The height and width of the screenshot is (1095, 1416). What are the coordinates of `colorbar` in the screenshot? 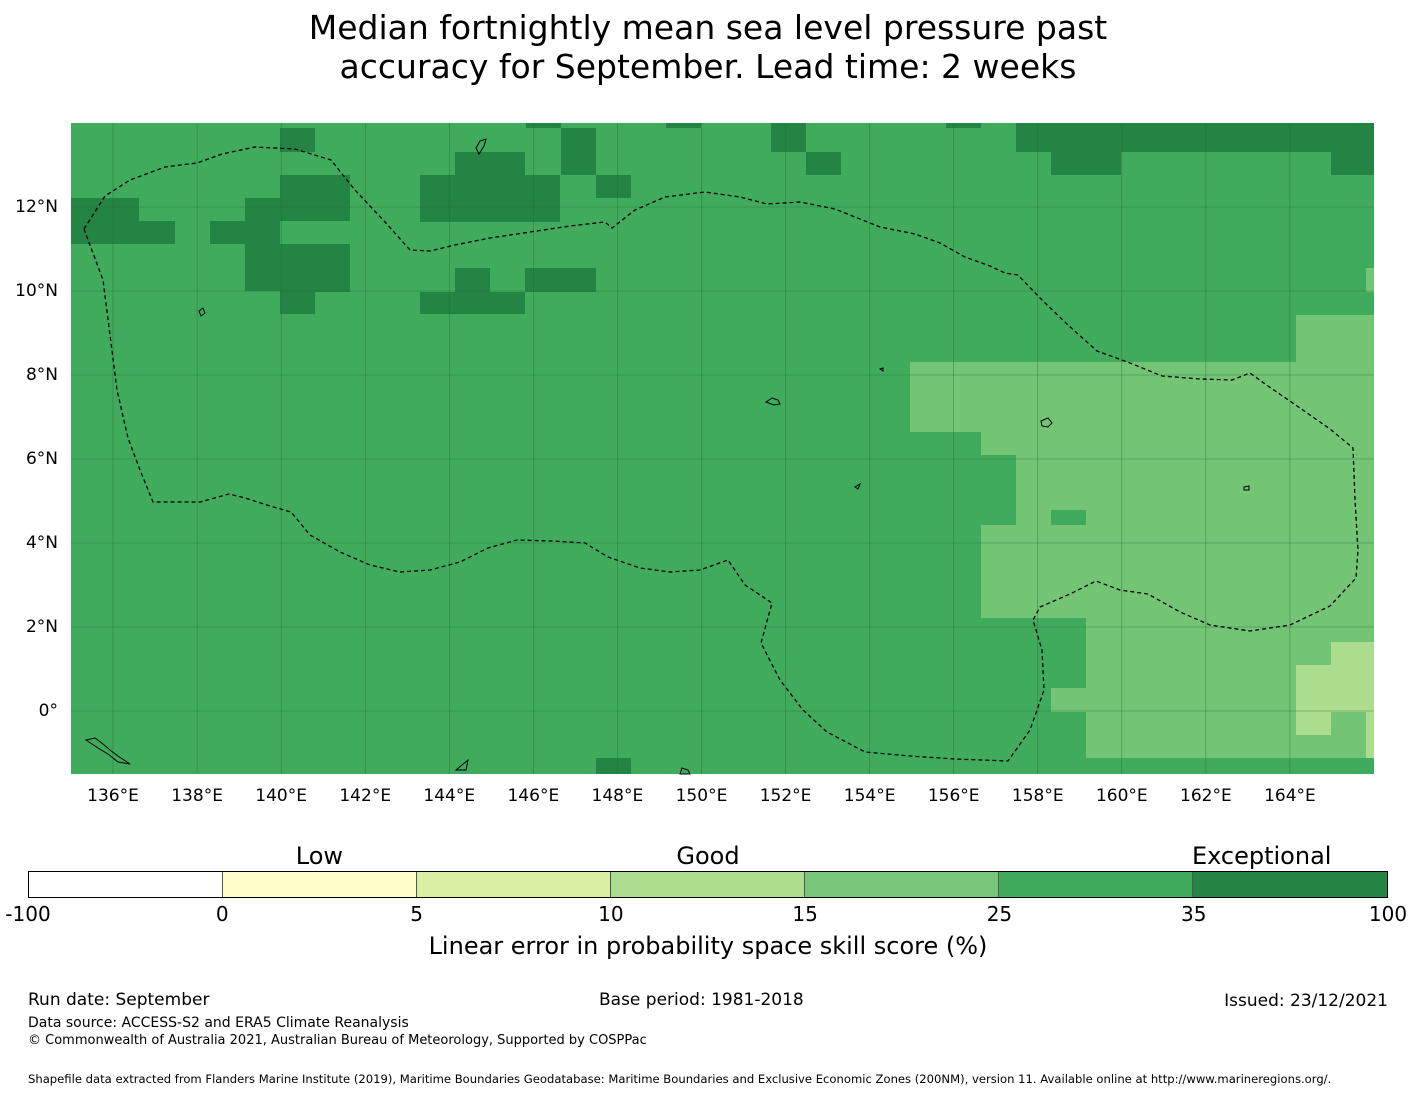 It's located at (708, 884).